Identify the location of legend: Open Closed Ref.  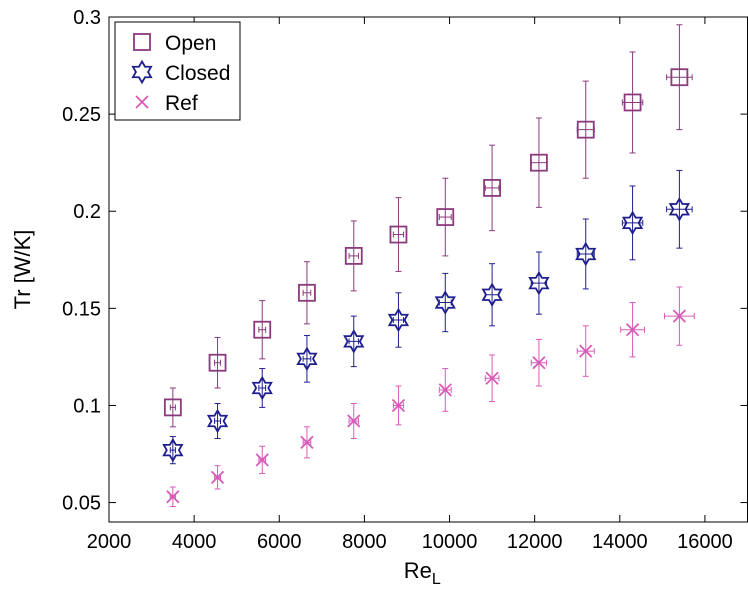
(177, 71).